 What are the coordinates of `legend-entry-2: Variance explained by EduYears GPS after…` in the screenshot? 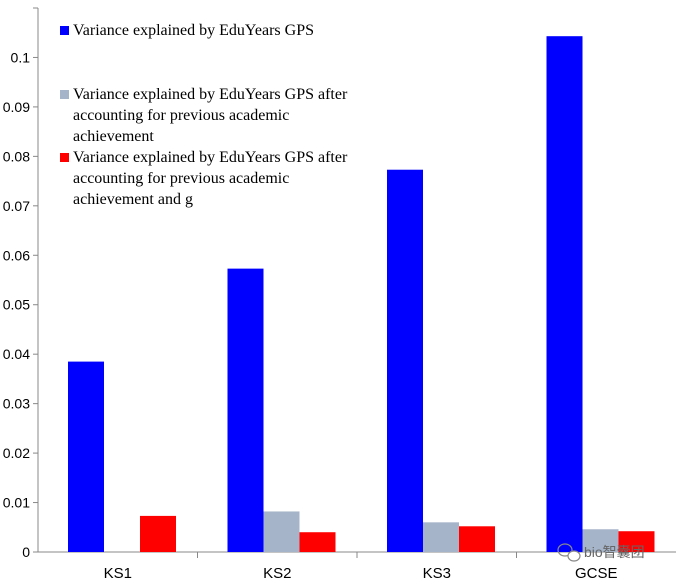 It's located at (204, 115).